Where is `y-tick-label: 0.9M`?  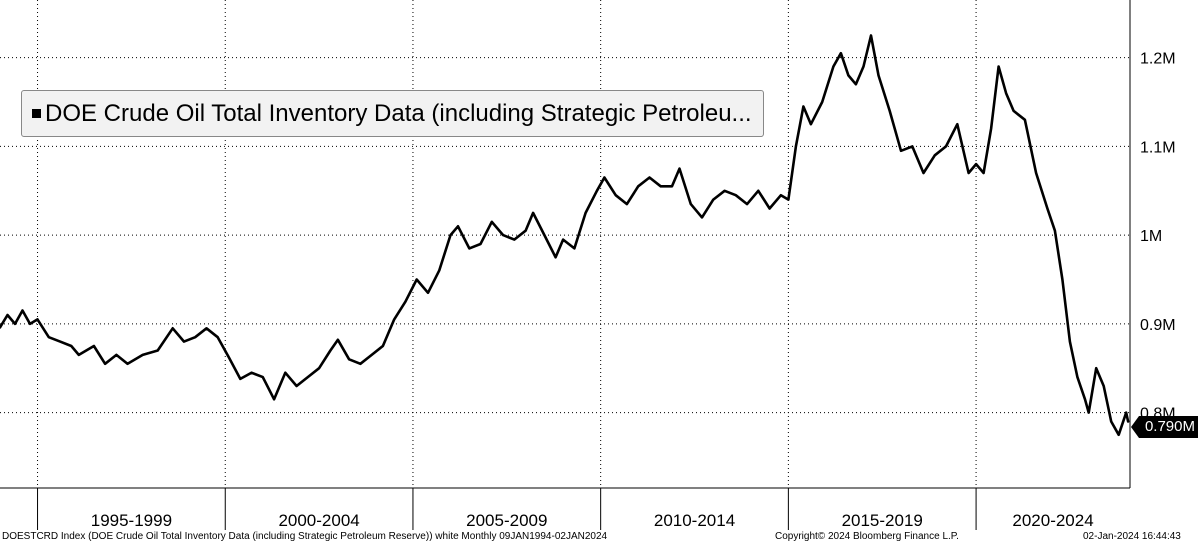 y-tick-label: 0.9M is located at coordinates (1158, 325).